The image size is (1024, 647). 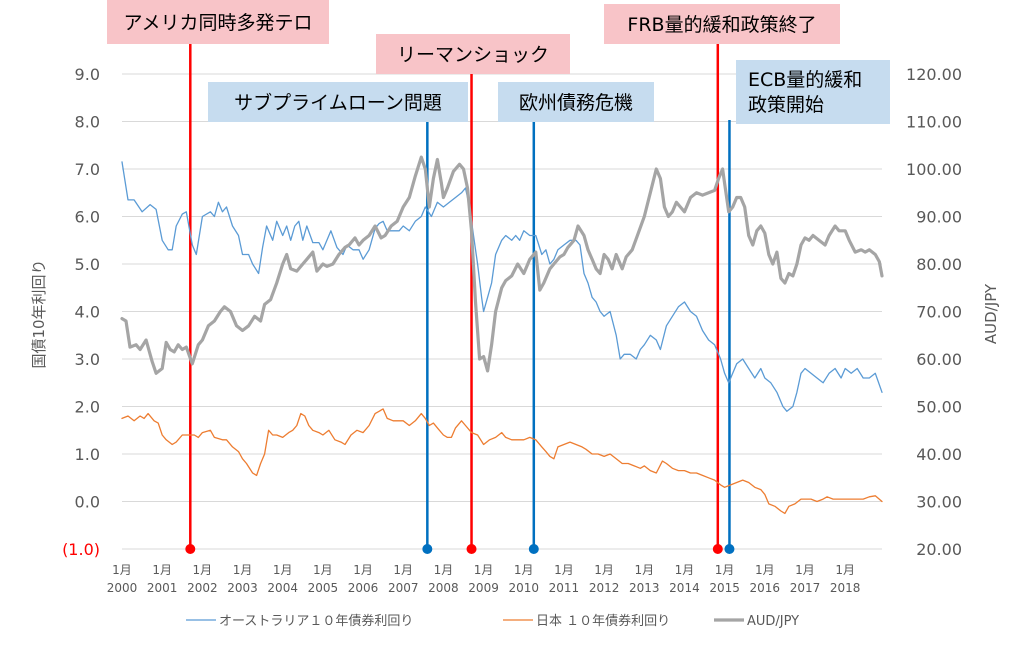 I want to click on right-tick-label: 120.00, so click(x=934, y=74).